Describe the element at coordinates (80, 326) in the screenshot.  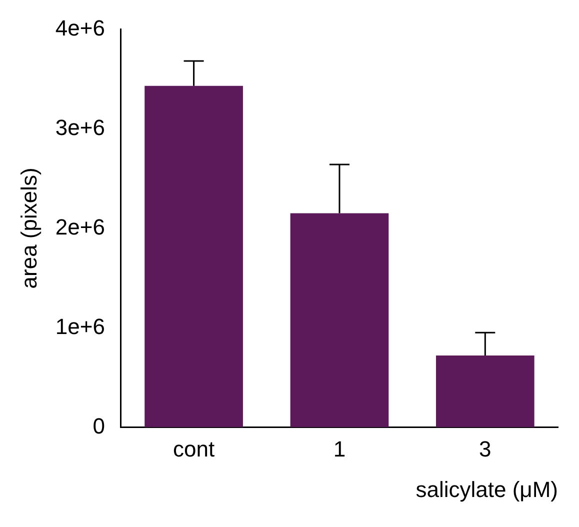
I see `y-tick-label: 1e+6` at that location.